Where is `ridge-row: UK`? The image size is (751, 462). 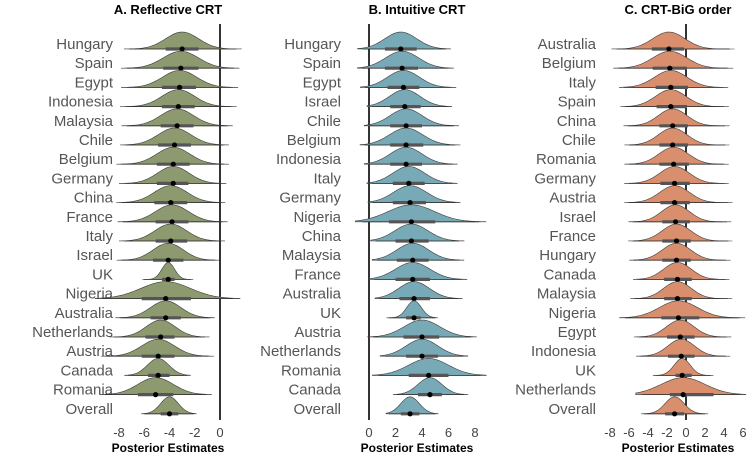 ridge-row: UK is located at coordinates (143, 272).